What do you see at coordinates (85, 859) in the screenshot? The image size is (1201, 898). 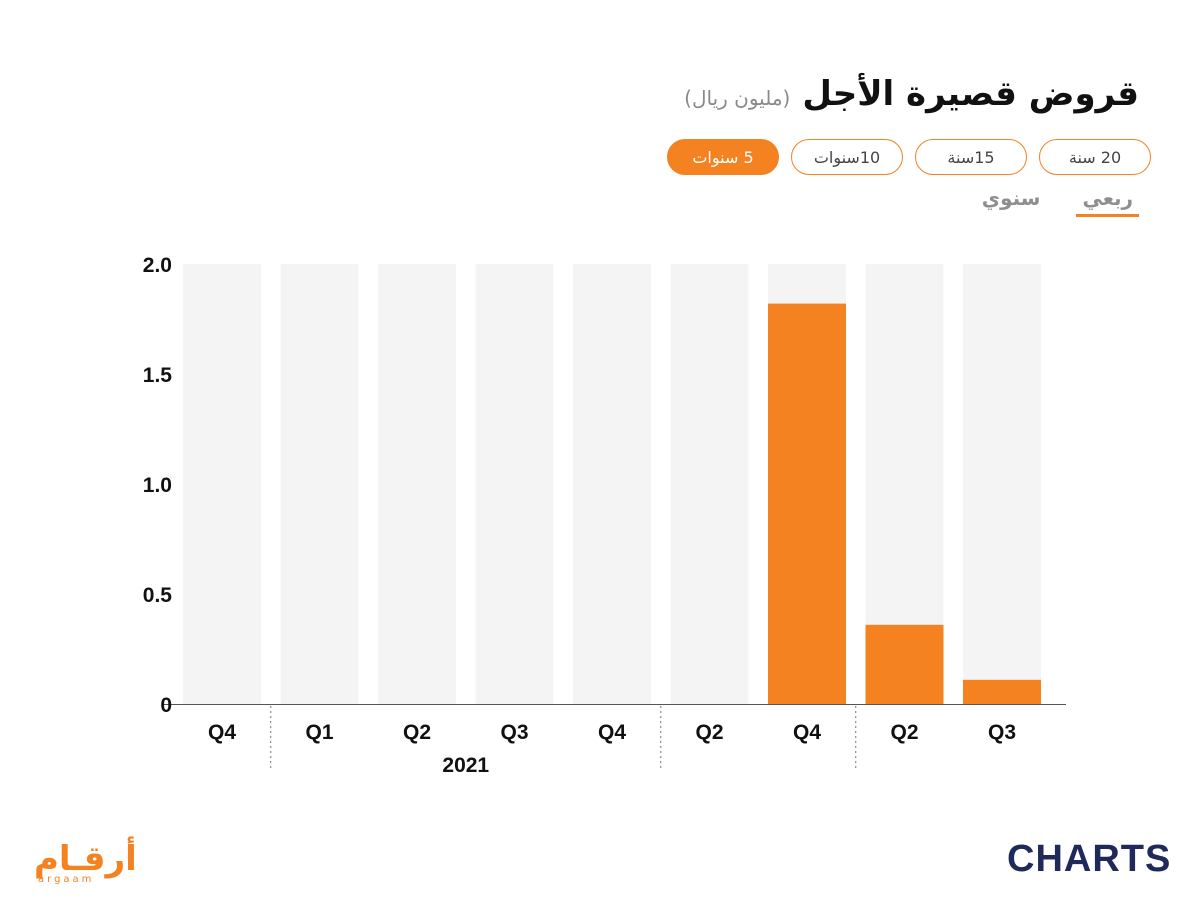 I see `argaam-logo: أرقـام` at bounding box center [85, 859].